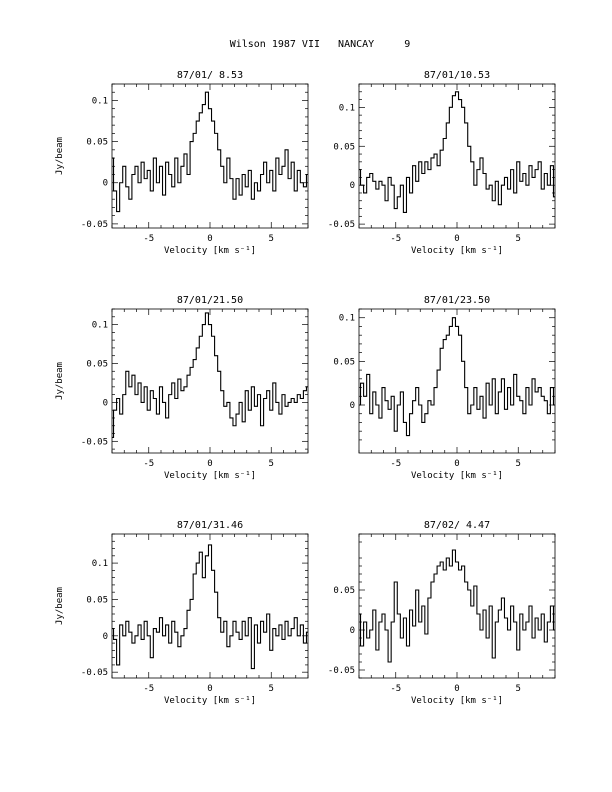 This screenshot has width=612, height=792. I want to click on spectrum-panel-4: 87/01/23.50 -5 0 5 0.1 0.05 0 Velocity [km s⁻¹], so click(444, 388).